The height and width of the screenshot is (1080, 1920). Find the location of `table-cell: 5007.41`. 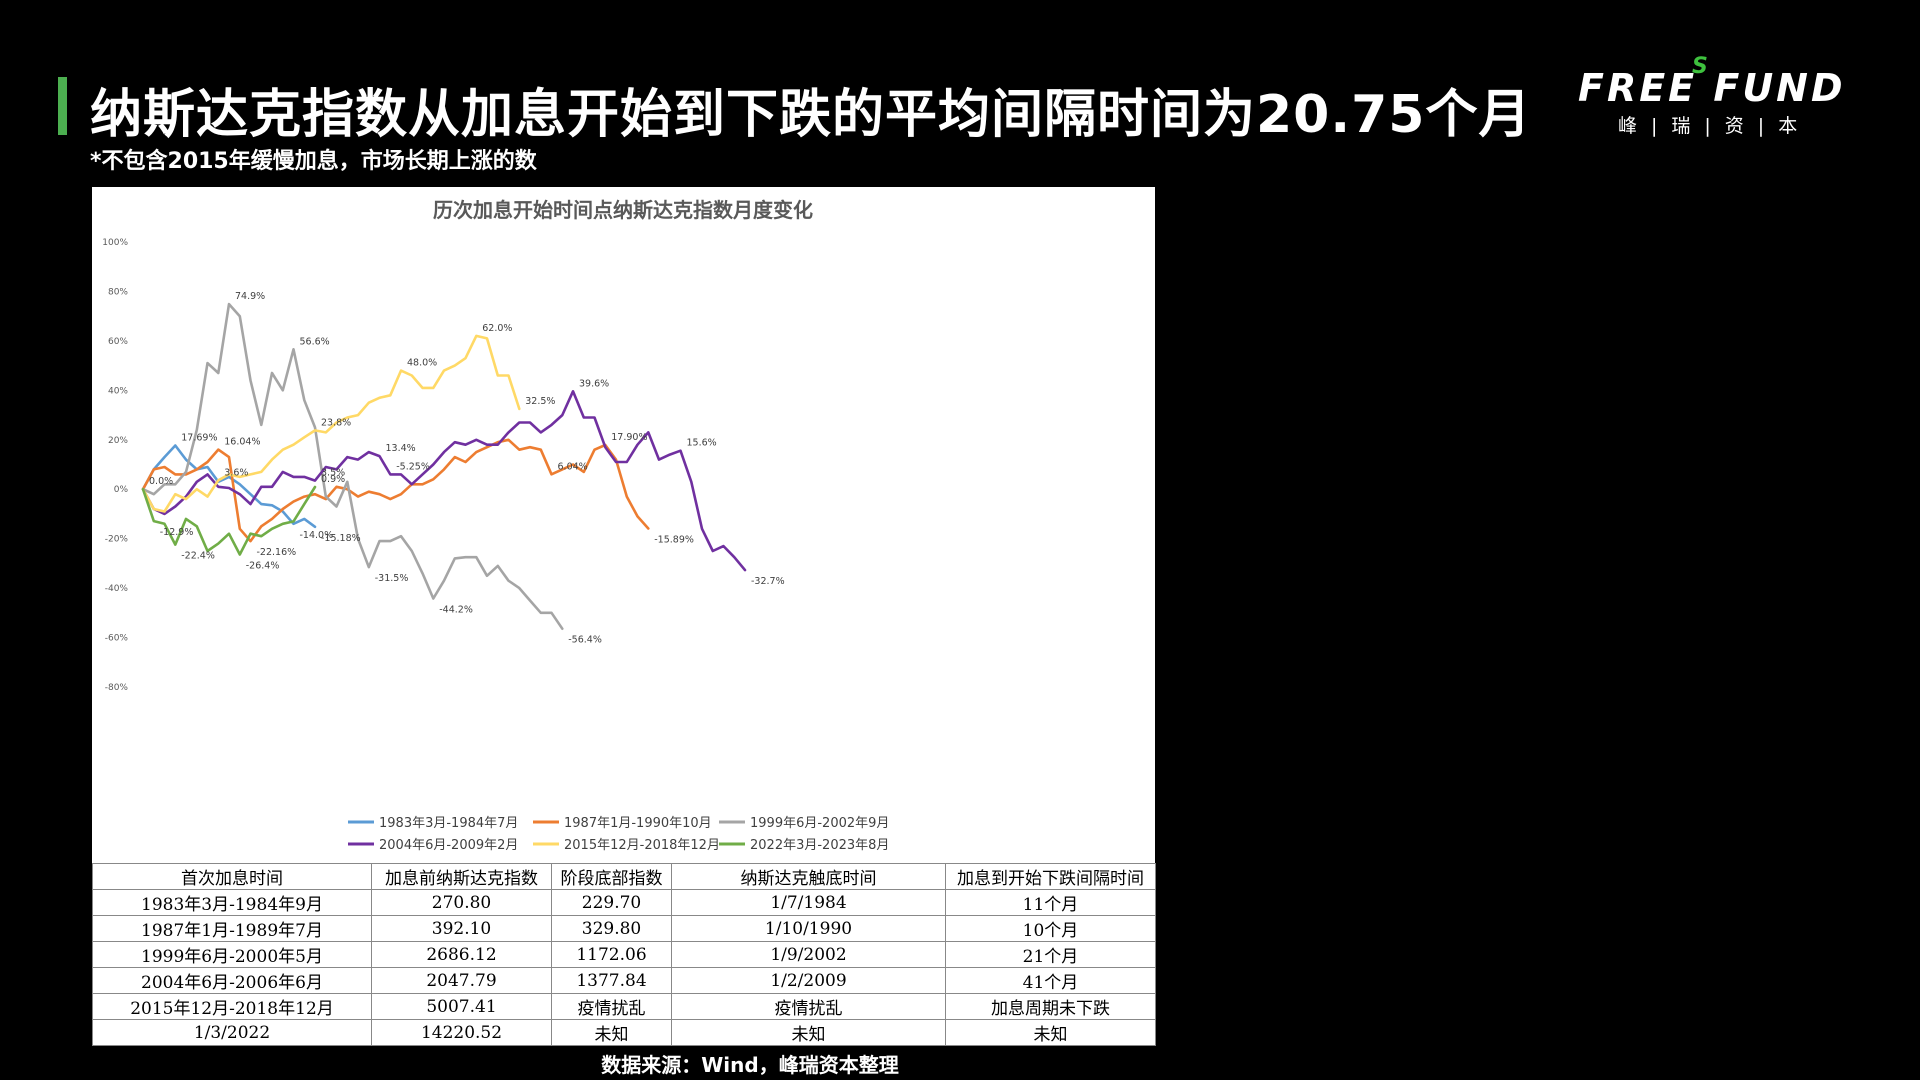

table-cell: 5007.41 is located at coordinates (461, 1006).